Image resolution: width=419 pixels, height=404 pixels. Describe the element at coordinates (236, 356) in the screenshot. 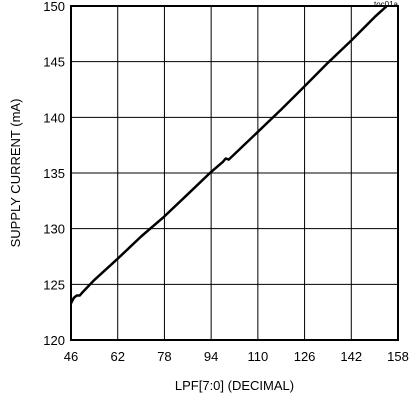

I see `x-tick-labels: 46 62 78 94 110 126 142 158` at that location.